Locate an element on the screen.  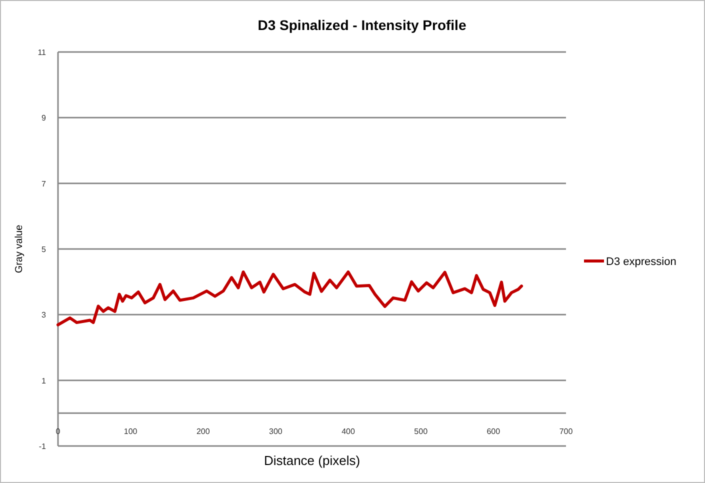
y-tick-label: 5 is located at coordinates (44, 249).